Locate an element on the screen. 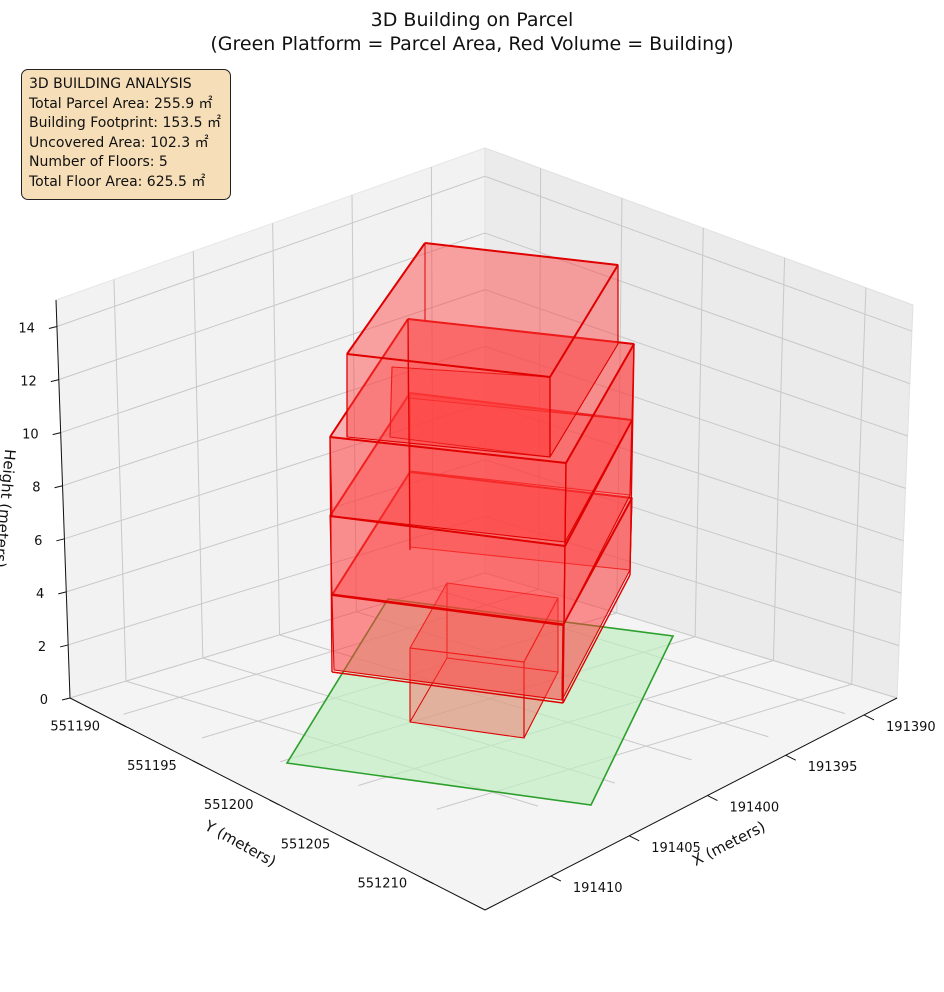 The image size is (944, 992). x-tick-label: 191390 is located at coordinates (911, 727).